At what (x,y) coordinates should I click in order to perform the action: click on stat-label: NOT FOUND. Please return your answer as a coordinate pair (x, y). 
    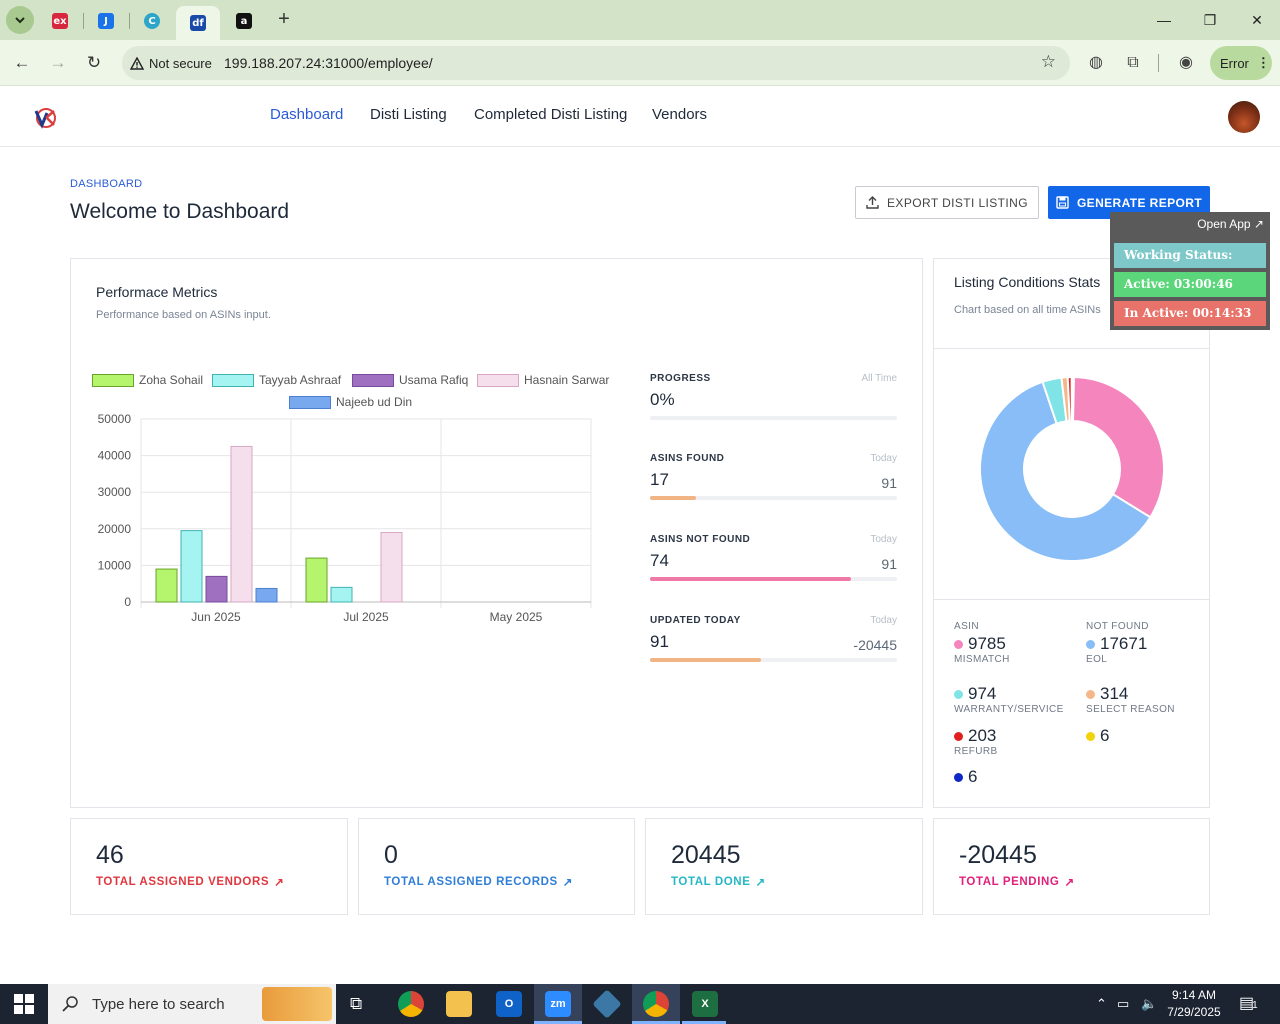
    Looking at the image, I should click on (1117, 626).